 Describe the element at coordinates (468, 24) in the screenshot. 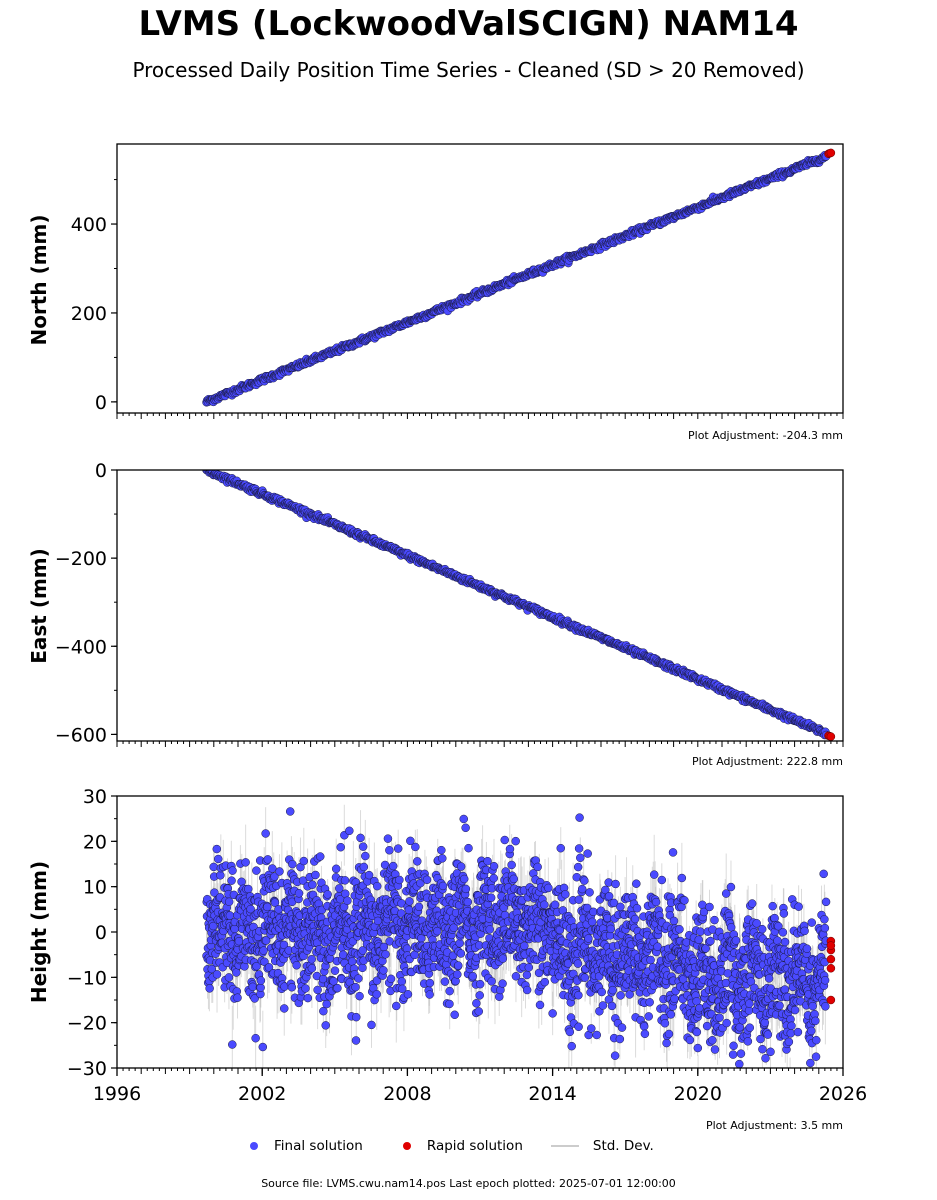

I see `chart-title: LVMS (LockwoodValSCIGN) NAM14` at that location.